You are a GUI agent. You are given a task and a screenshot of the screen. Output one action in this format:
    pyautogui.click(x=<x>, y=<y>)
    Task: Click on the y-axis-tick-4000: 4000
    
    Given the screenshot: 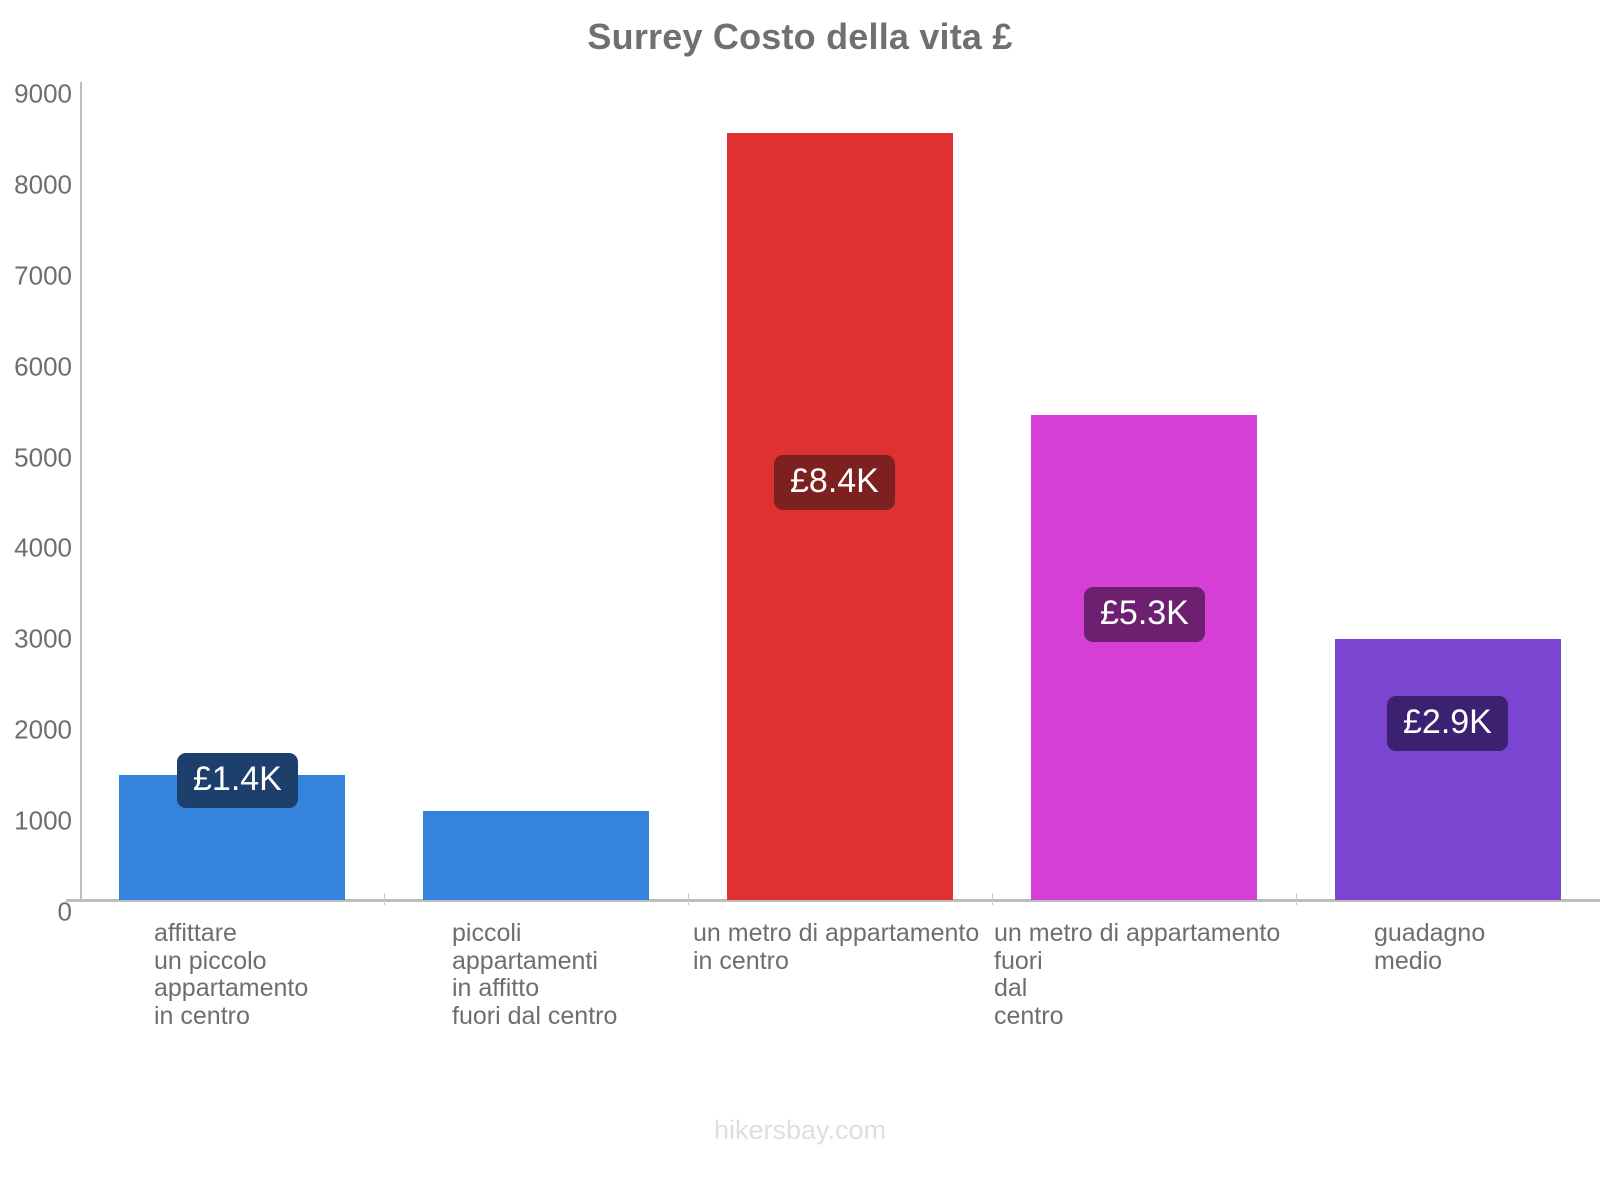 What is the action you would take?
    pyautogui.click(x=43, y=547)
    